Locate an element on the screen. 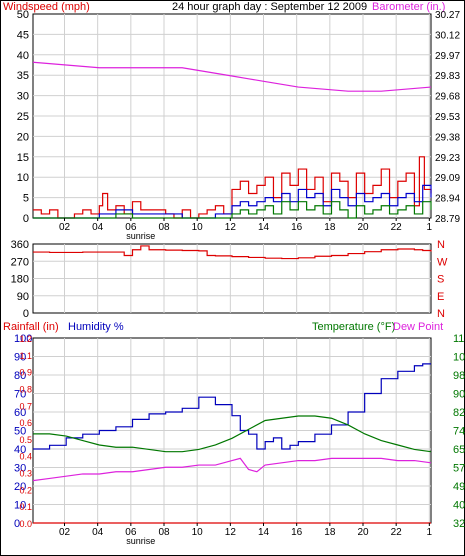 This screenshot has height=556, width=465. wind-y-tick-label: 40 is located at coordinates (23, 56).